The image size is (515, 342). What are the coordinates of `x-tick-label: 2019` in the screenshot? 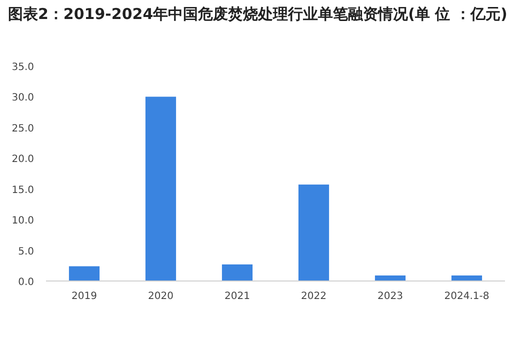 It's located at (84, 296).